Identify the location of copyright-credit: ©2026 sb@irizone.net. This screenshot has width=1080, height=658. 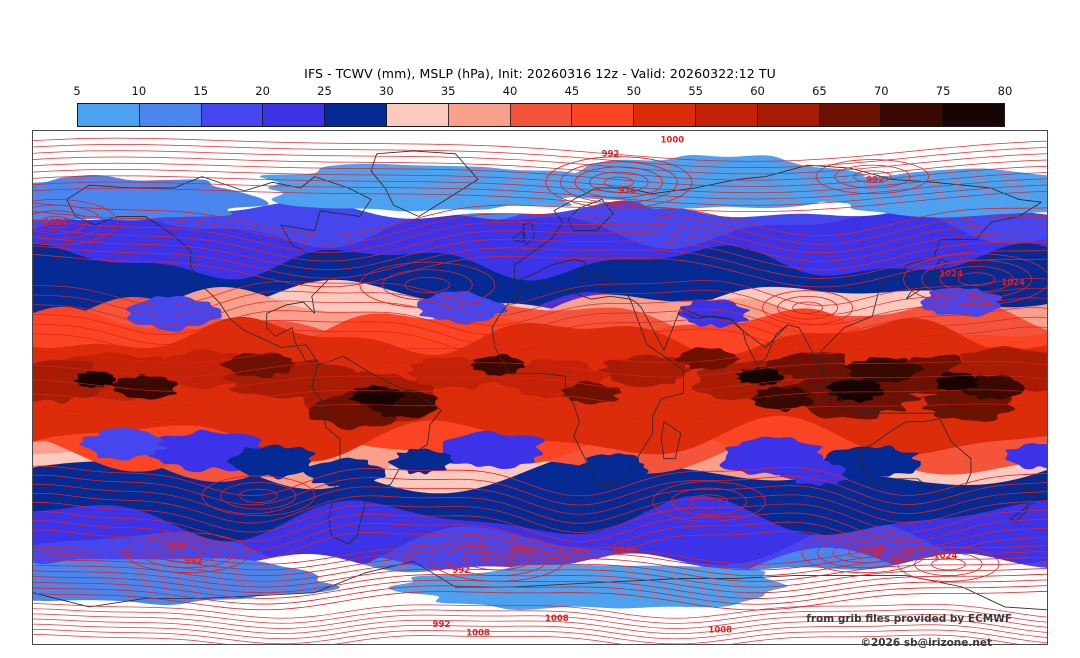
(926, 643).